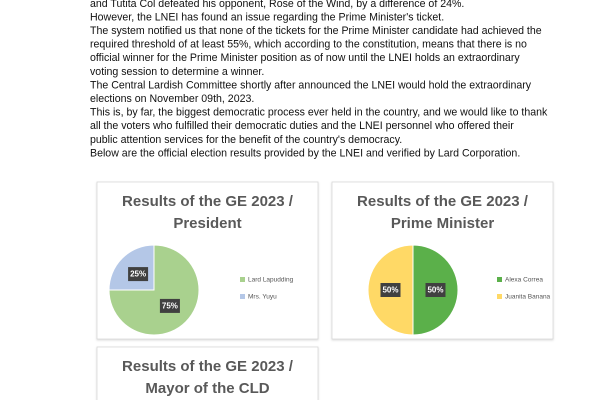 The image size is (600, 400). What do you see at coordinates (207, 223) in the screenshot?
I see `chart-title: President` at bounding box center [207, 223].